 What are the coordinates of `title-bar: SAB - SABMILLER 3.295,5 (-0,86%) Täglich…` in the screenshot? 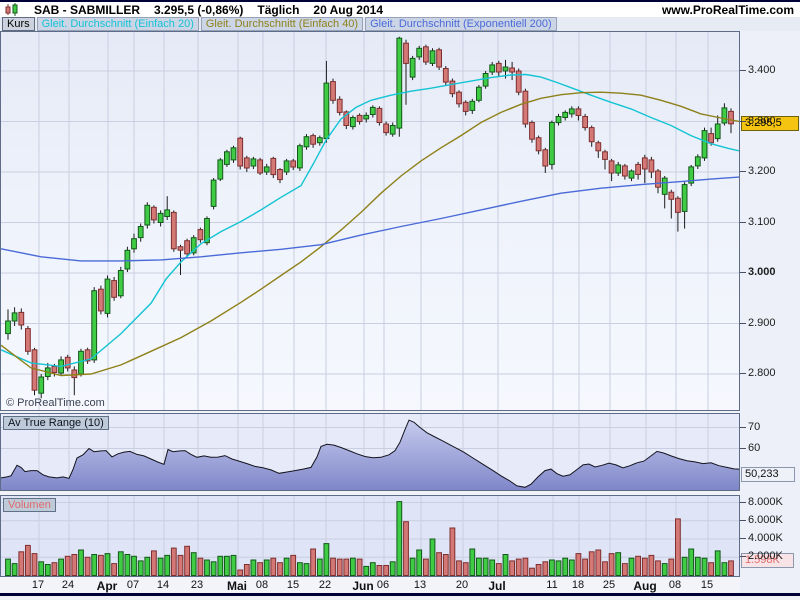 It's located at (400, 9).